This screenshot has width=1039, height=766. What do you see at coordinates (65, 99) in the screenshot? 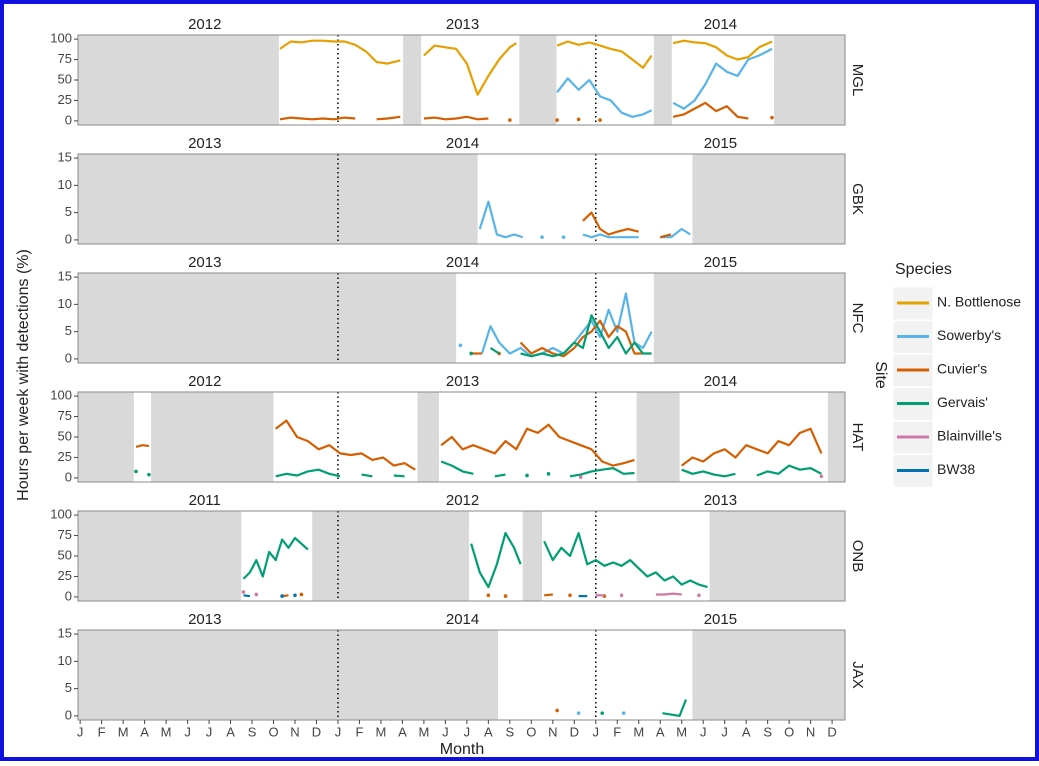
I see `y-tick-label: 25` at bounding box center [65, 99].